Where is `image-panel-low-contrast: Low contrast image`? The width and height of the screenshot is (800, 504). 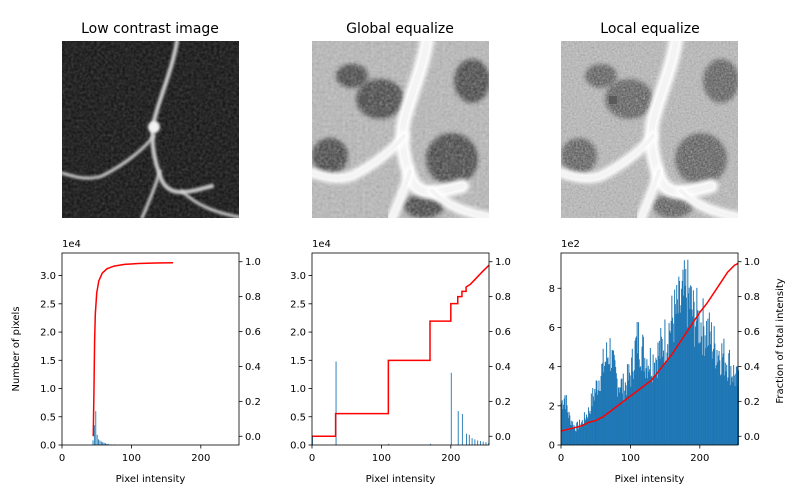 image-panel-low-contrast: Low contrast image is located at coordinates (150, 119).